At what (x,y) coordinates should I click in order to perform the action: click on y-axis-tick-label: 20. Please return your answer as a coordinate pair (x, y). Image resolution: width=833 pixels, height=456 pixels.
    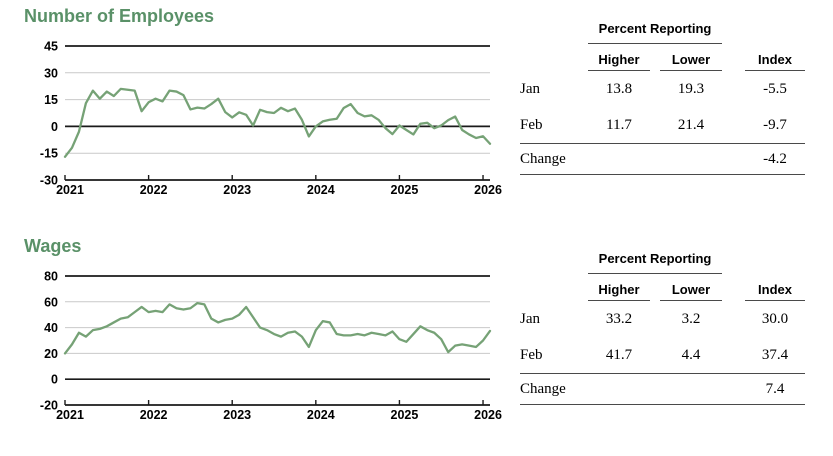
    Looking at the image, I should click on (51, 354).